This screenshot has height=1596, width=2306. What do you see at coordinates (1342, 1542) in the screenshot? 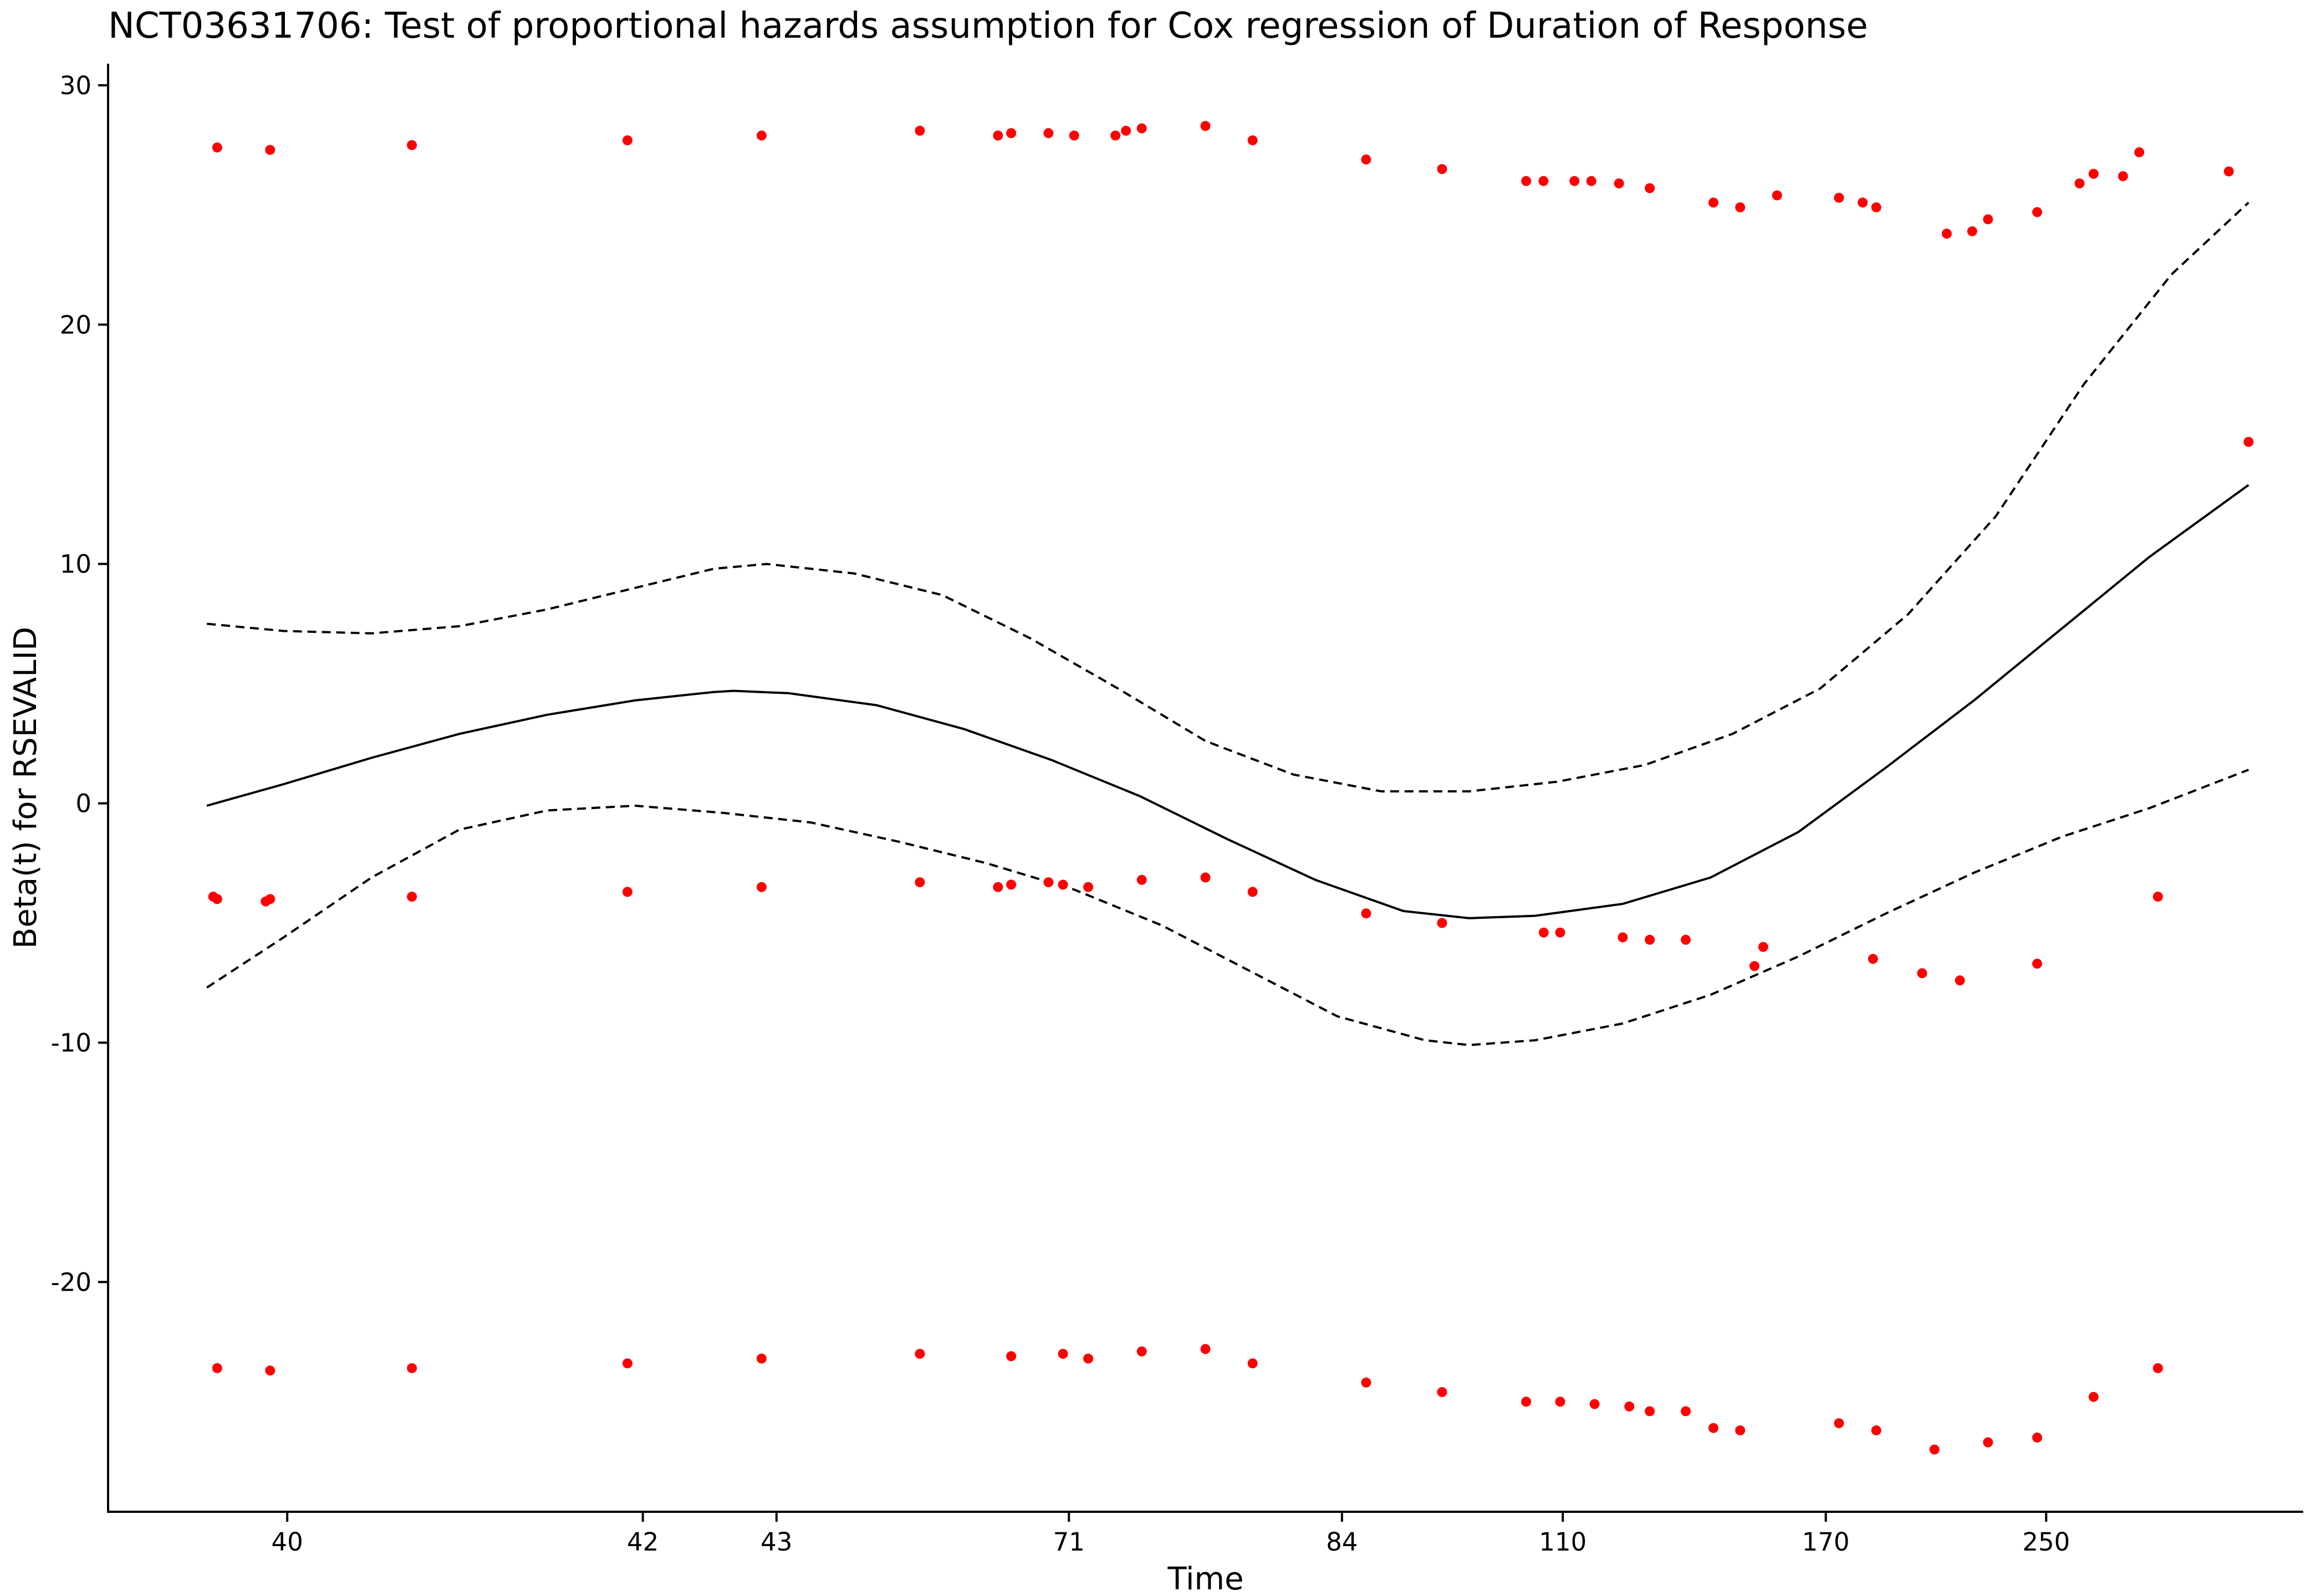
I see `x-tick-label: 84` at bounding box center [1342, 1542].